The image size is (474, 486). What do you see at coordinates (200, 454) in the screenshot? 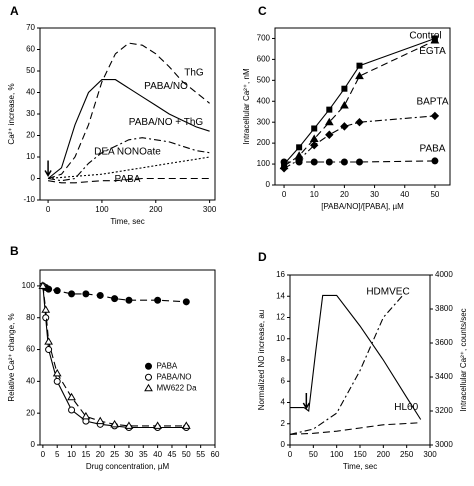
I see `x-tick-label: 55` at bounding box center [200, 454].